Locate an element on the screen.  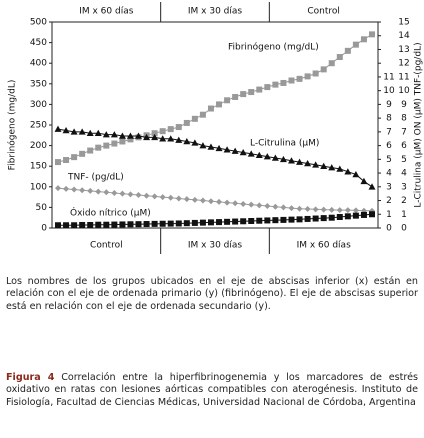
y3-tick-label: 10 is located at coordinates (389, 91).